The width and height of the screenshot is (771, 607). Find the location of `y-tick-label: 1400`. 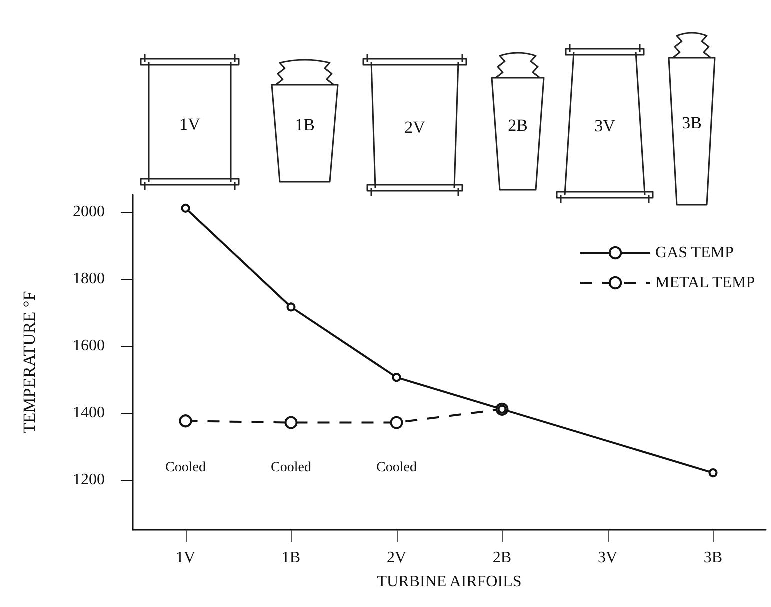

y-tick-label: 1400 is located at coordinates (89, 413).